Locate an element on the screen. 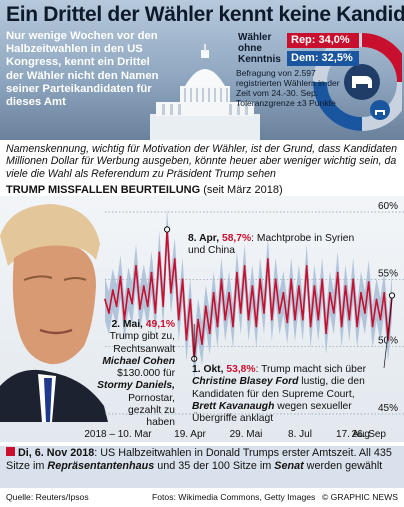 The height and width of the screenshot is (507, 404). x-tick-label: 17. Aug is located at coordinates (353, 434).